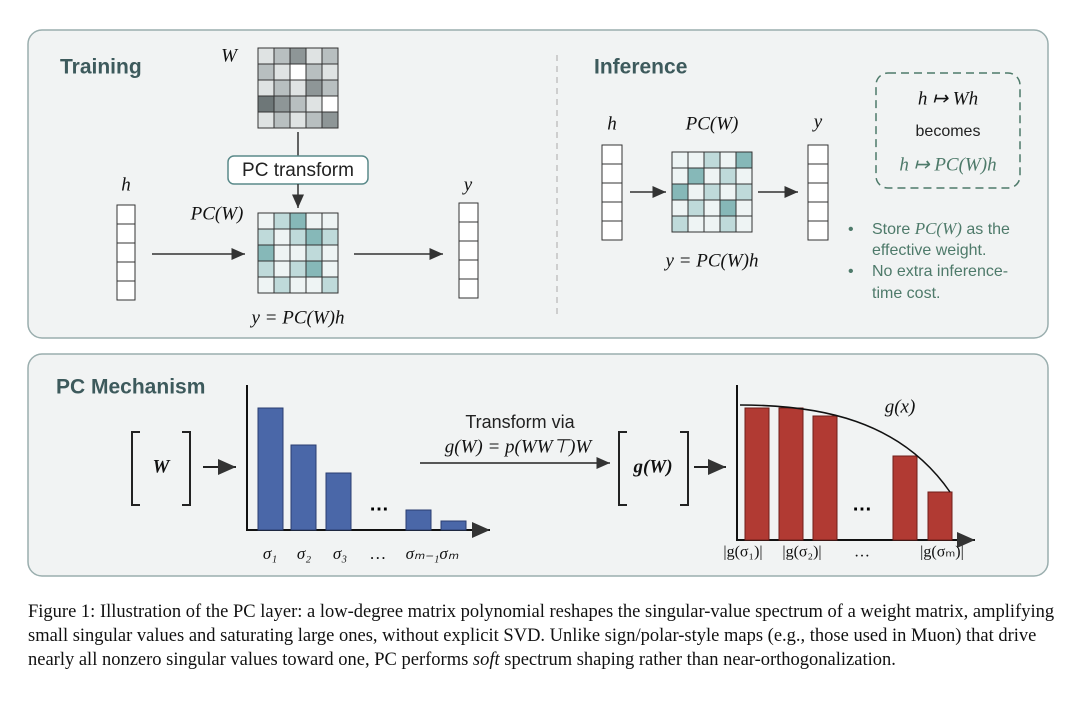 The width and height of the screenshot is (1080, 713). Describe the element at coordinates (519, 446) in the screenshot. I see `transform-formula: g(W) = p(WW⊤)W` at that location.